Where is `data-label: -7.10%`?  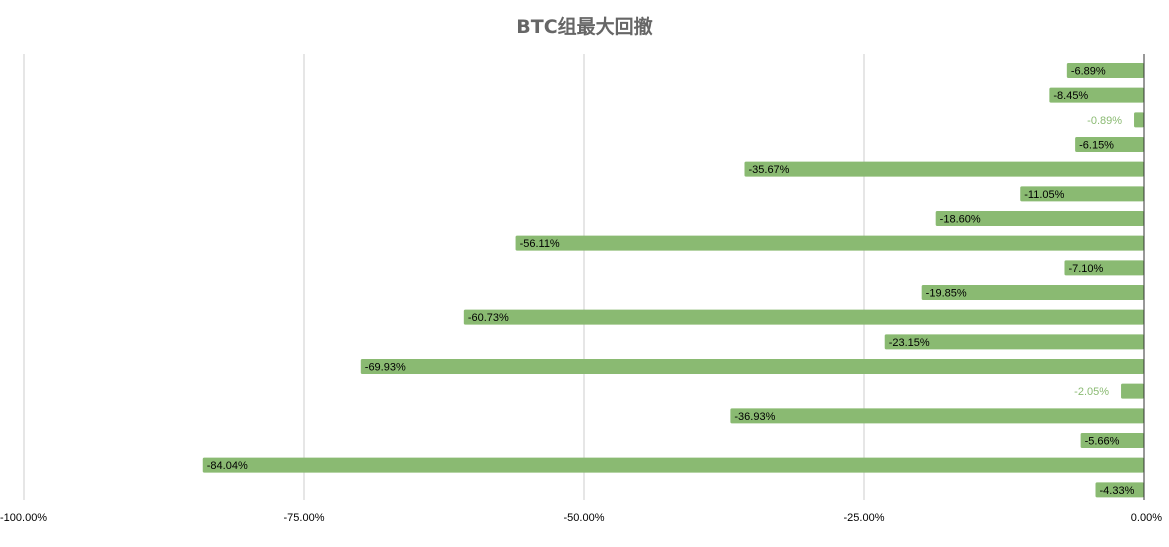 data-label: -7.10% is located at coordinates (1085, 269).